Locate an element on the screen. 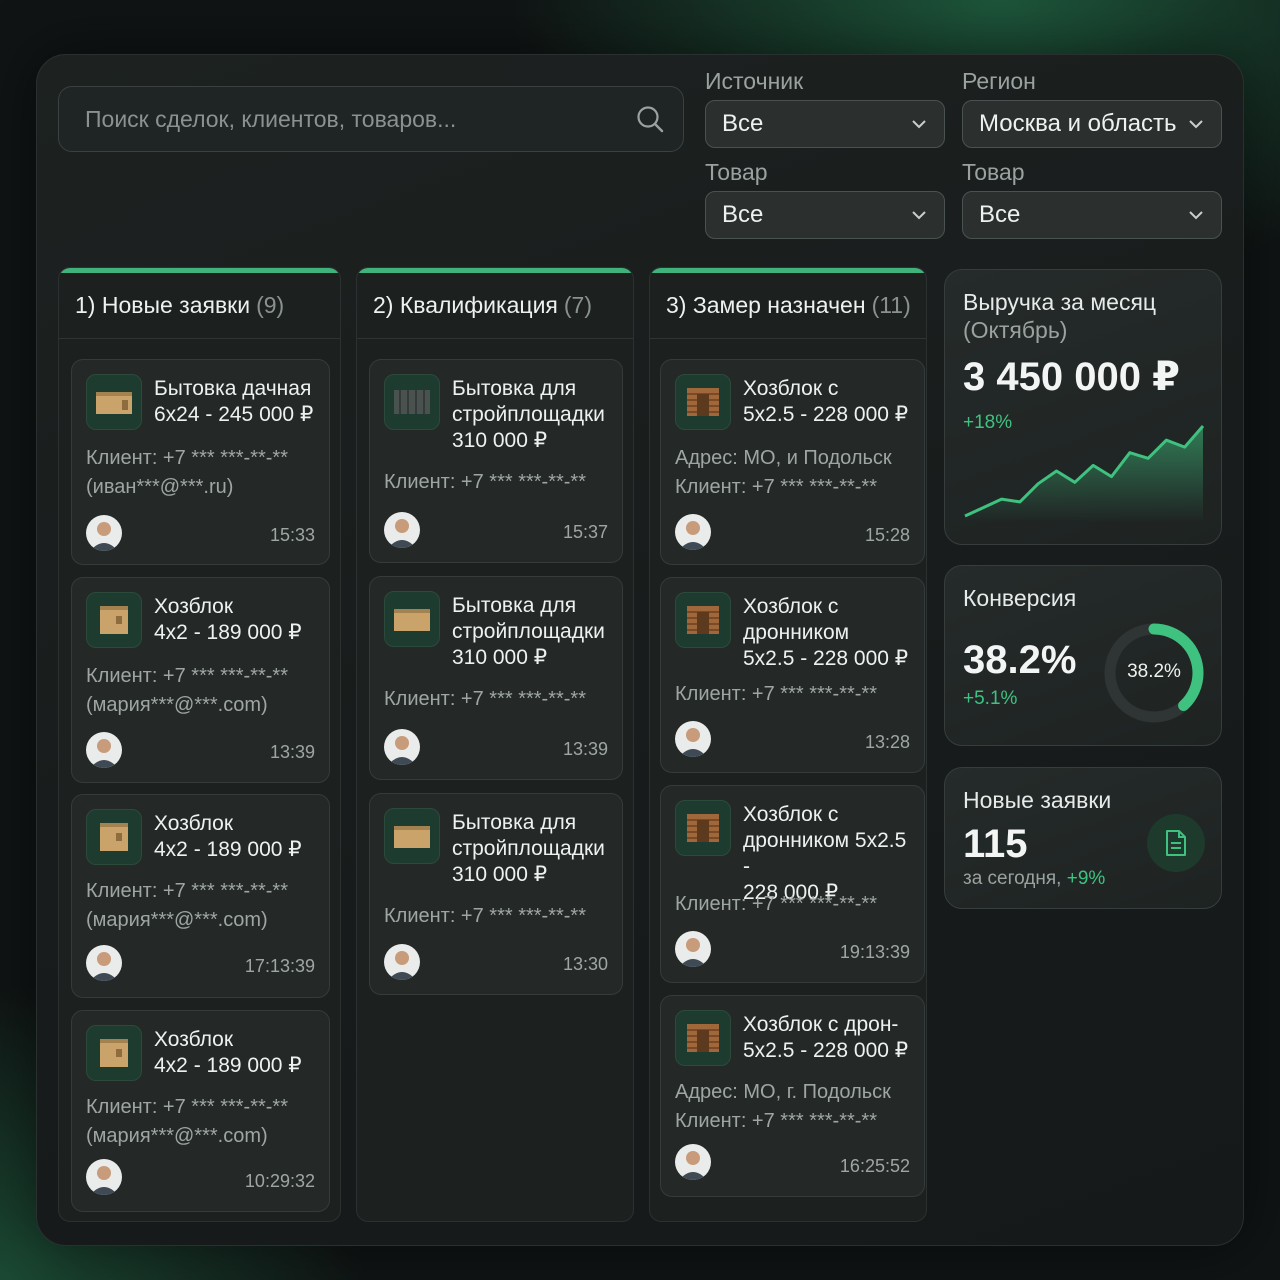  revenue-value: 3 450 000 ₽ is located at coordinates (1071, 377).